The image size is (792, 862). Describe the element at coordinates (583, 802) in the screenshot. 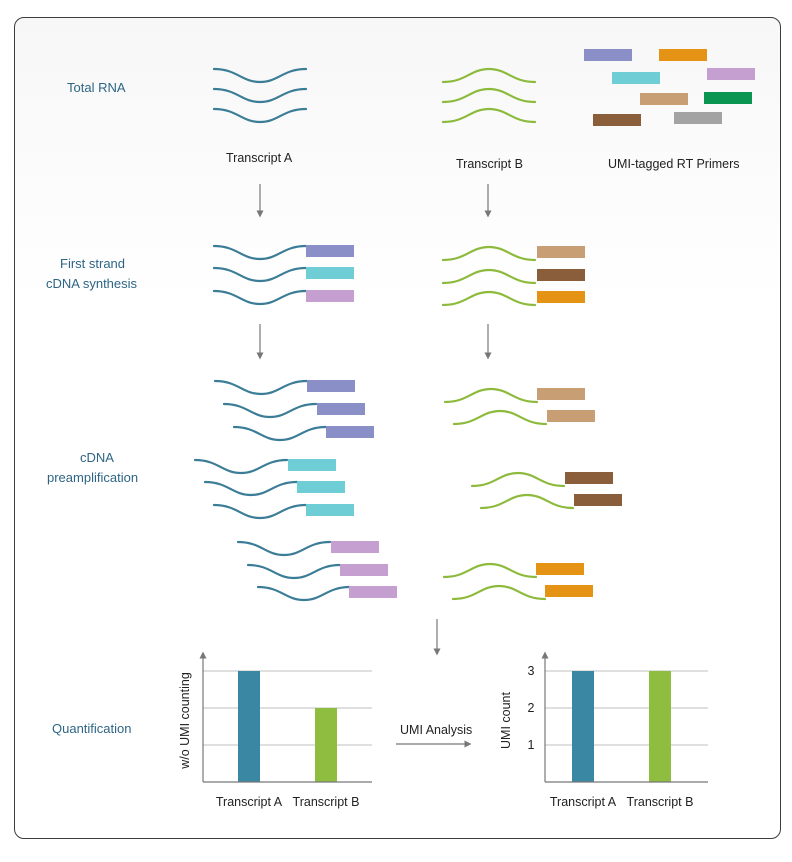

I see `umi-count-chart-category-label: Transcript A` at that location.